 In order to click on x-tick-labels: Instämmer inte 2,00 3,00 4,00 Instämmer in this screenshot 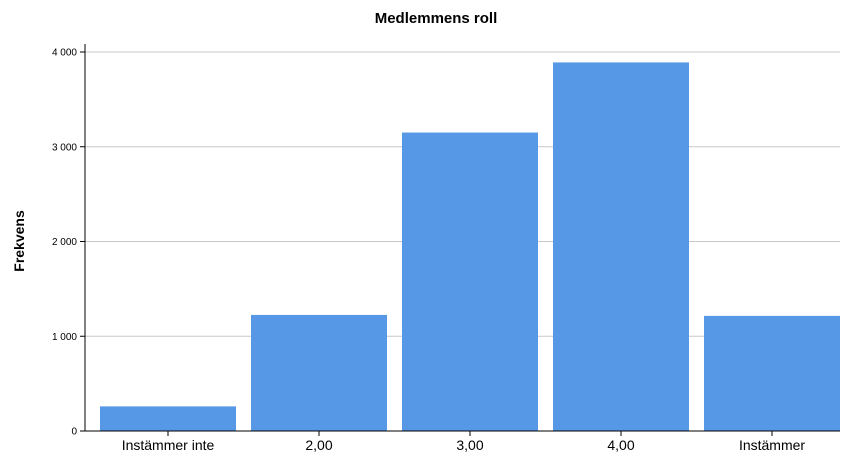, I will do `click(464, 445)`.